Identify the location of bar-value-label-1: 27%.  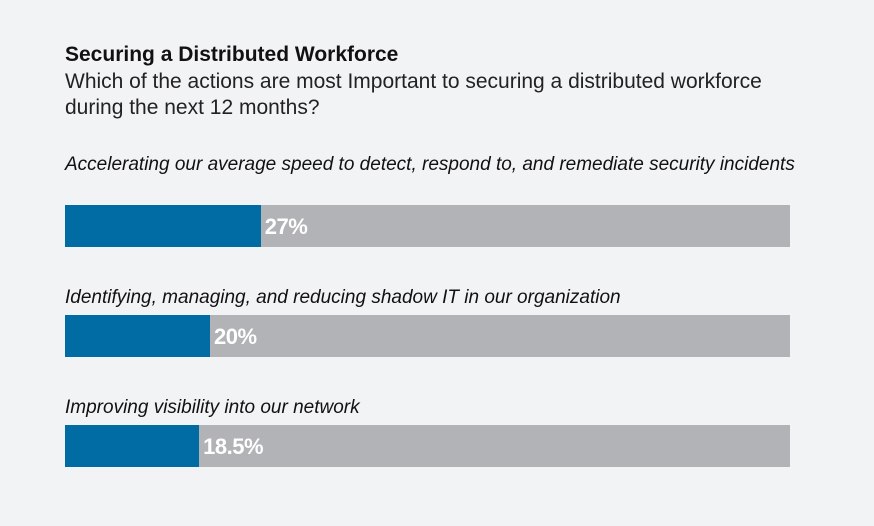
(286, 226).